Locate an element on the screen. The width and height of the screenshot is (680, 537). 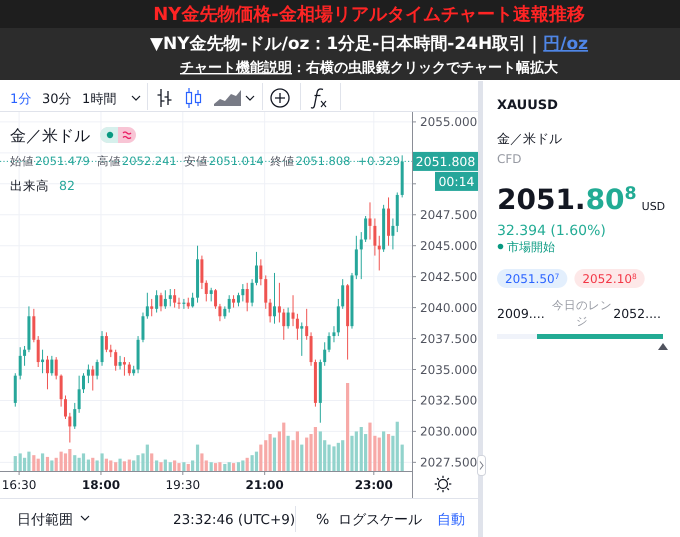
text: ：右横の虫眼鏡クリックでチャート幅拡大 is located at coordinates (425, 67).